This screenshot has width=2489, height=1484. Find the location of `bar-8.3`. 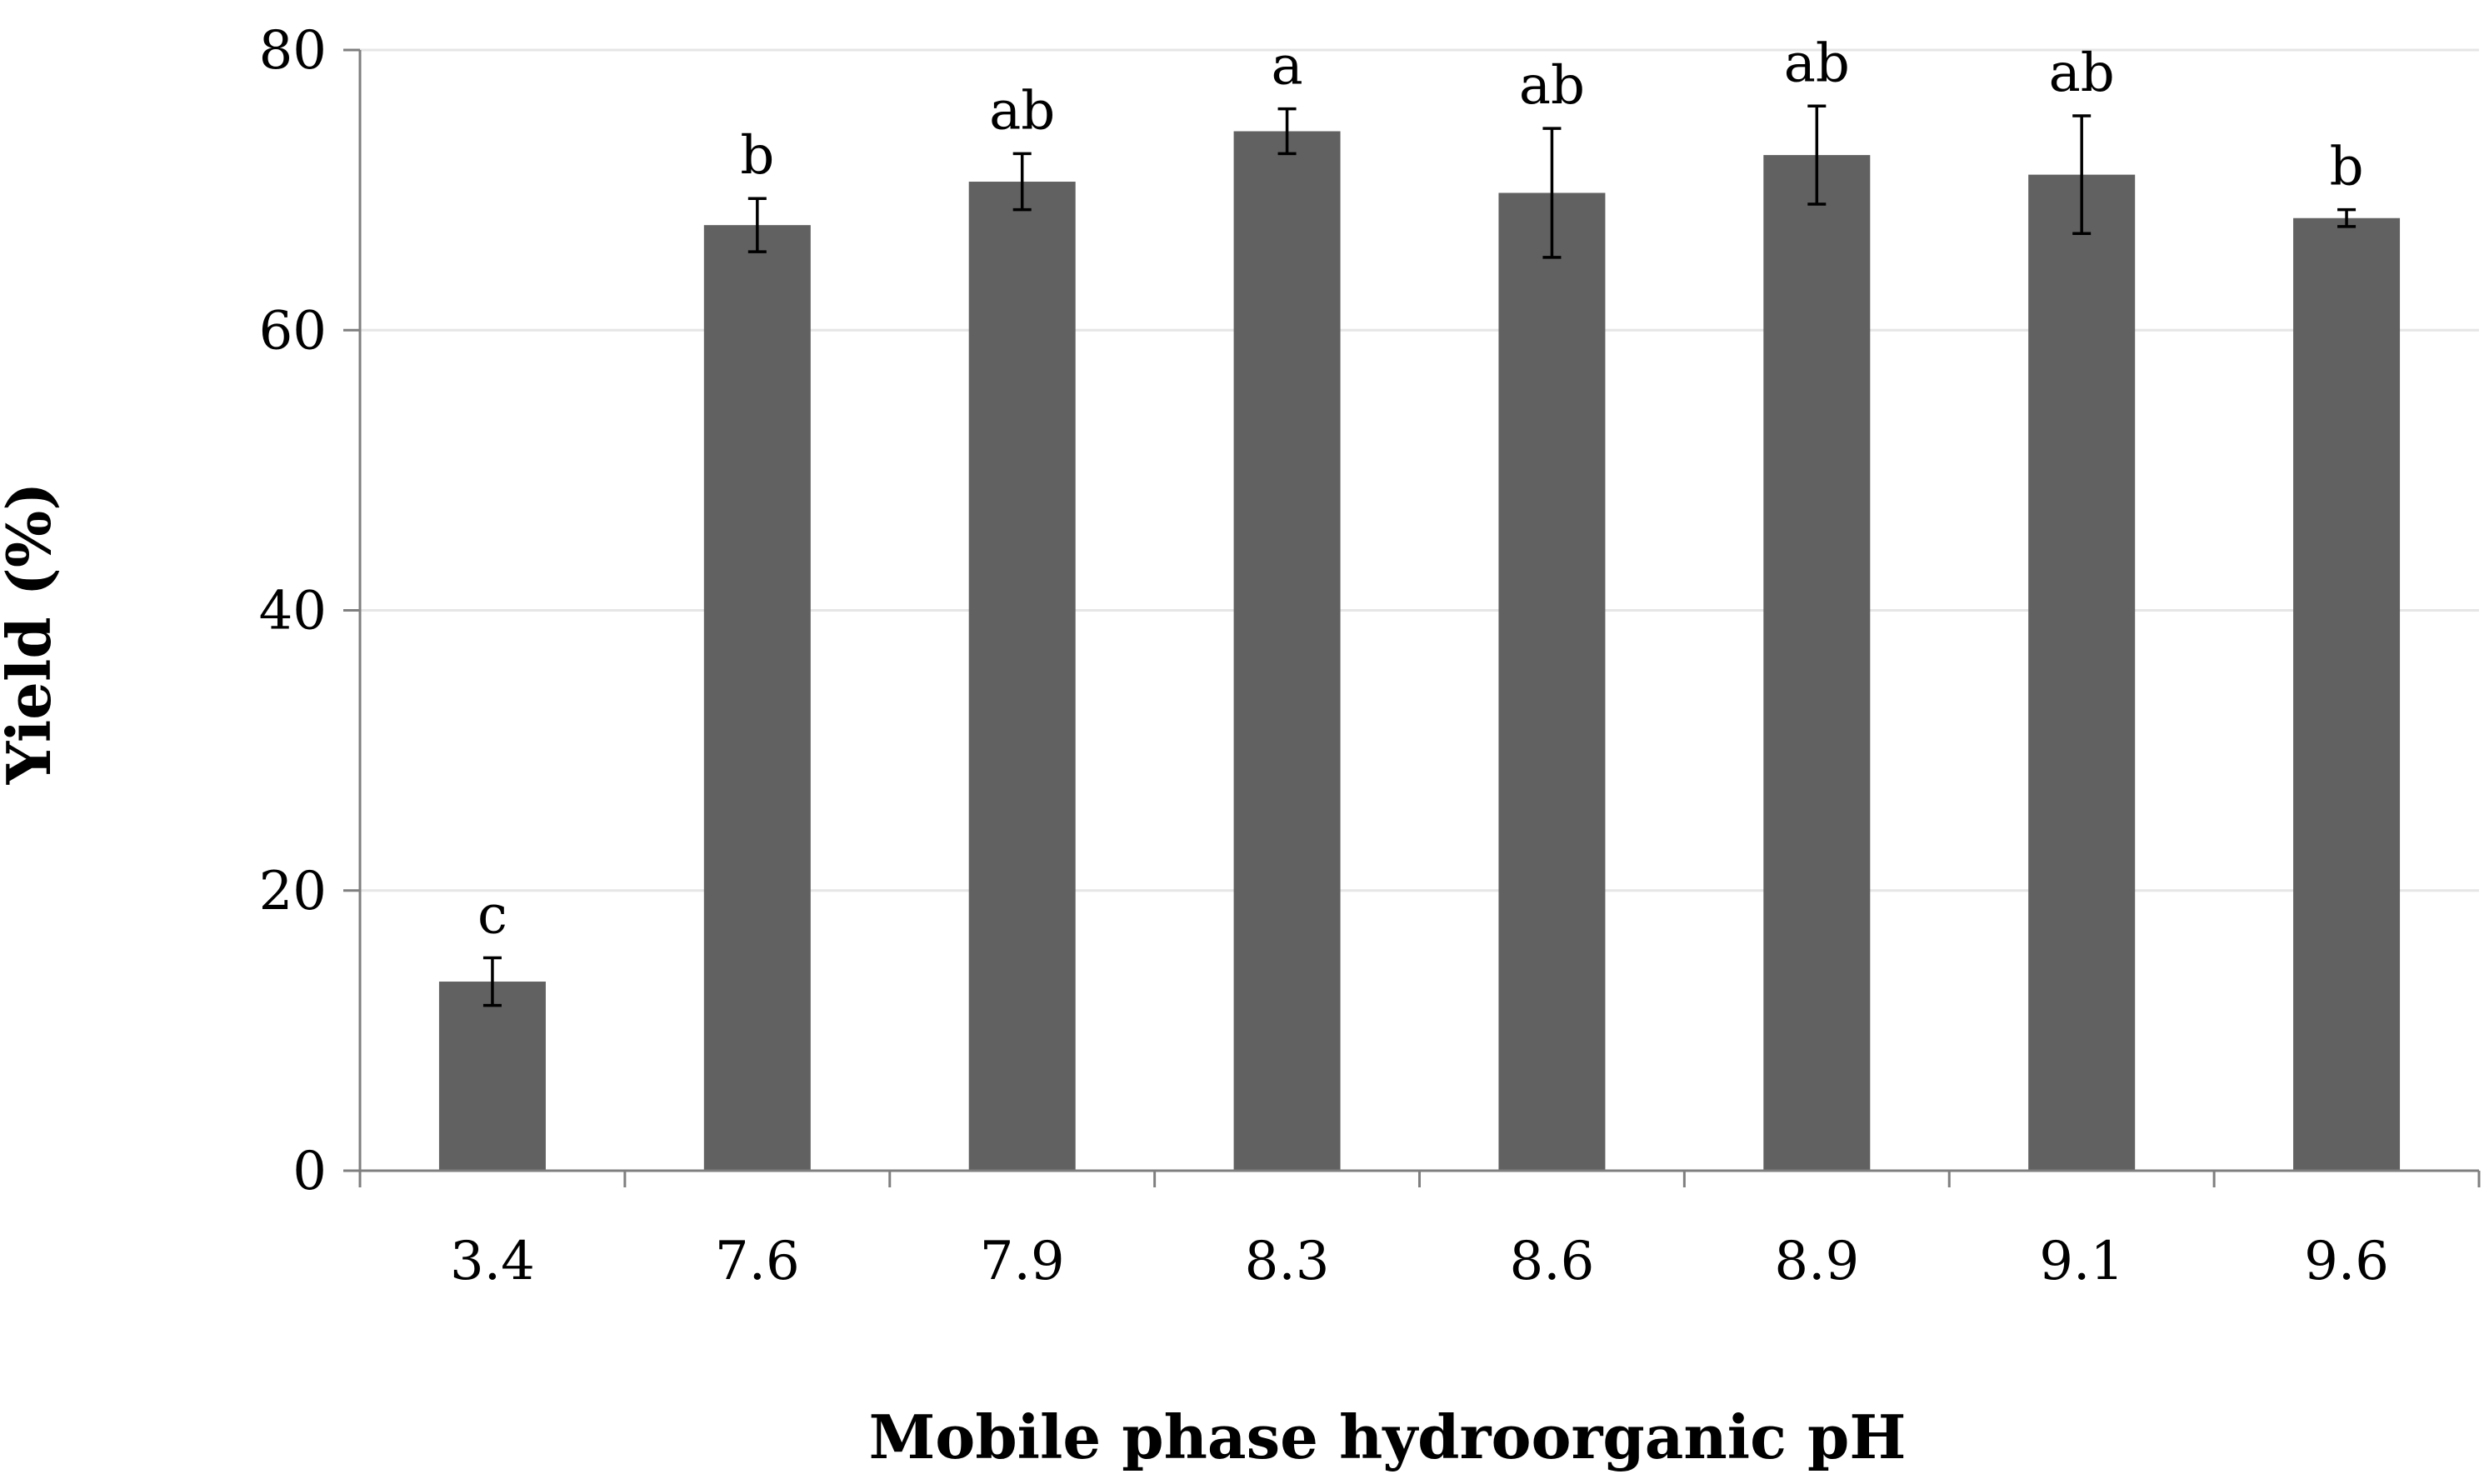

bar-8.3 is located at coordinates (1287, 651).